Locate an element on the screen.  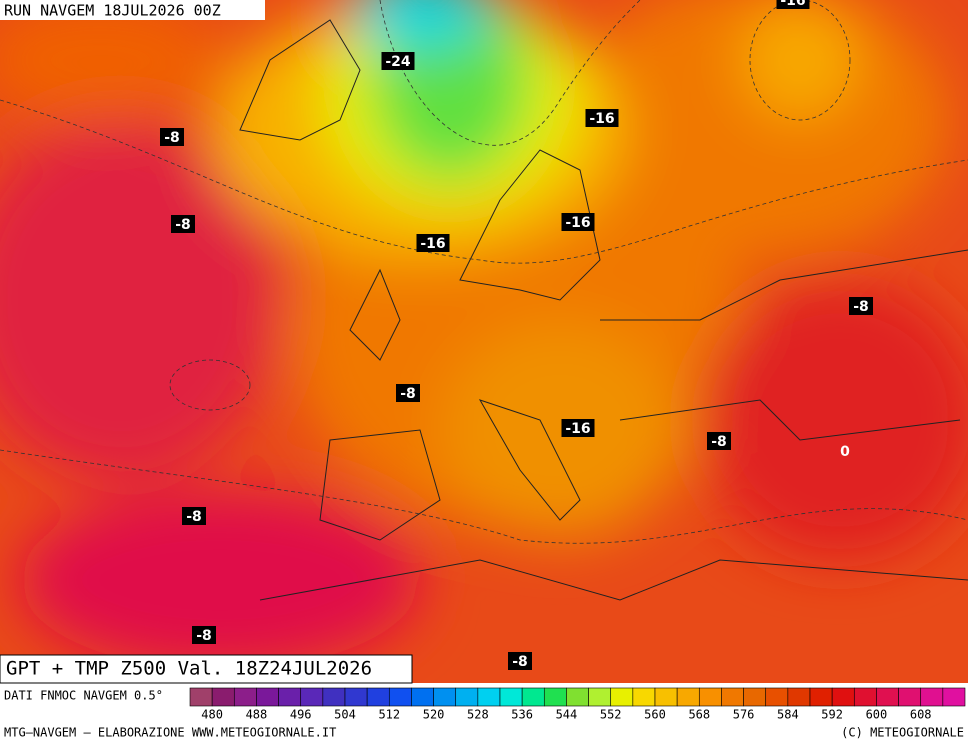
footer-right: (C) METEOGIORNALE is located at coordinates (902, 733).